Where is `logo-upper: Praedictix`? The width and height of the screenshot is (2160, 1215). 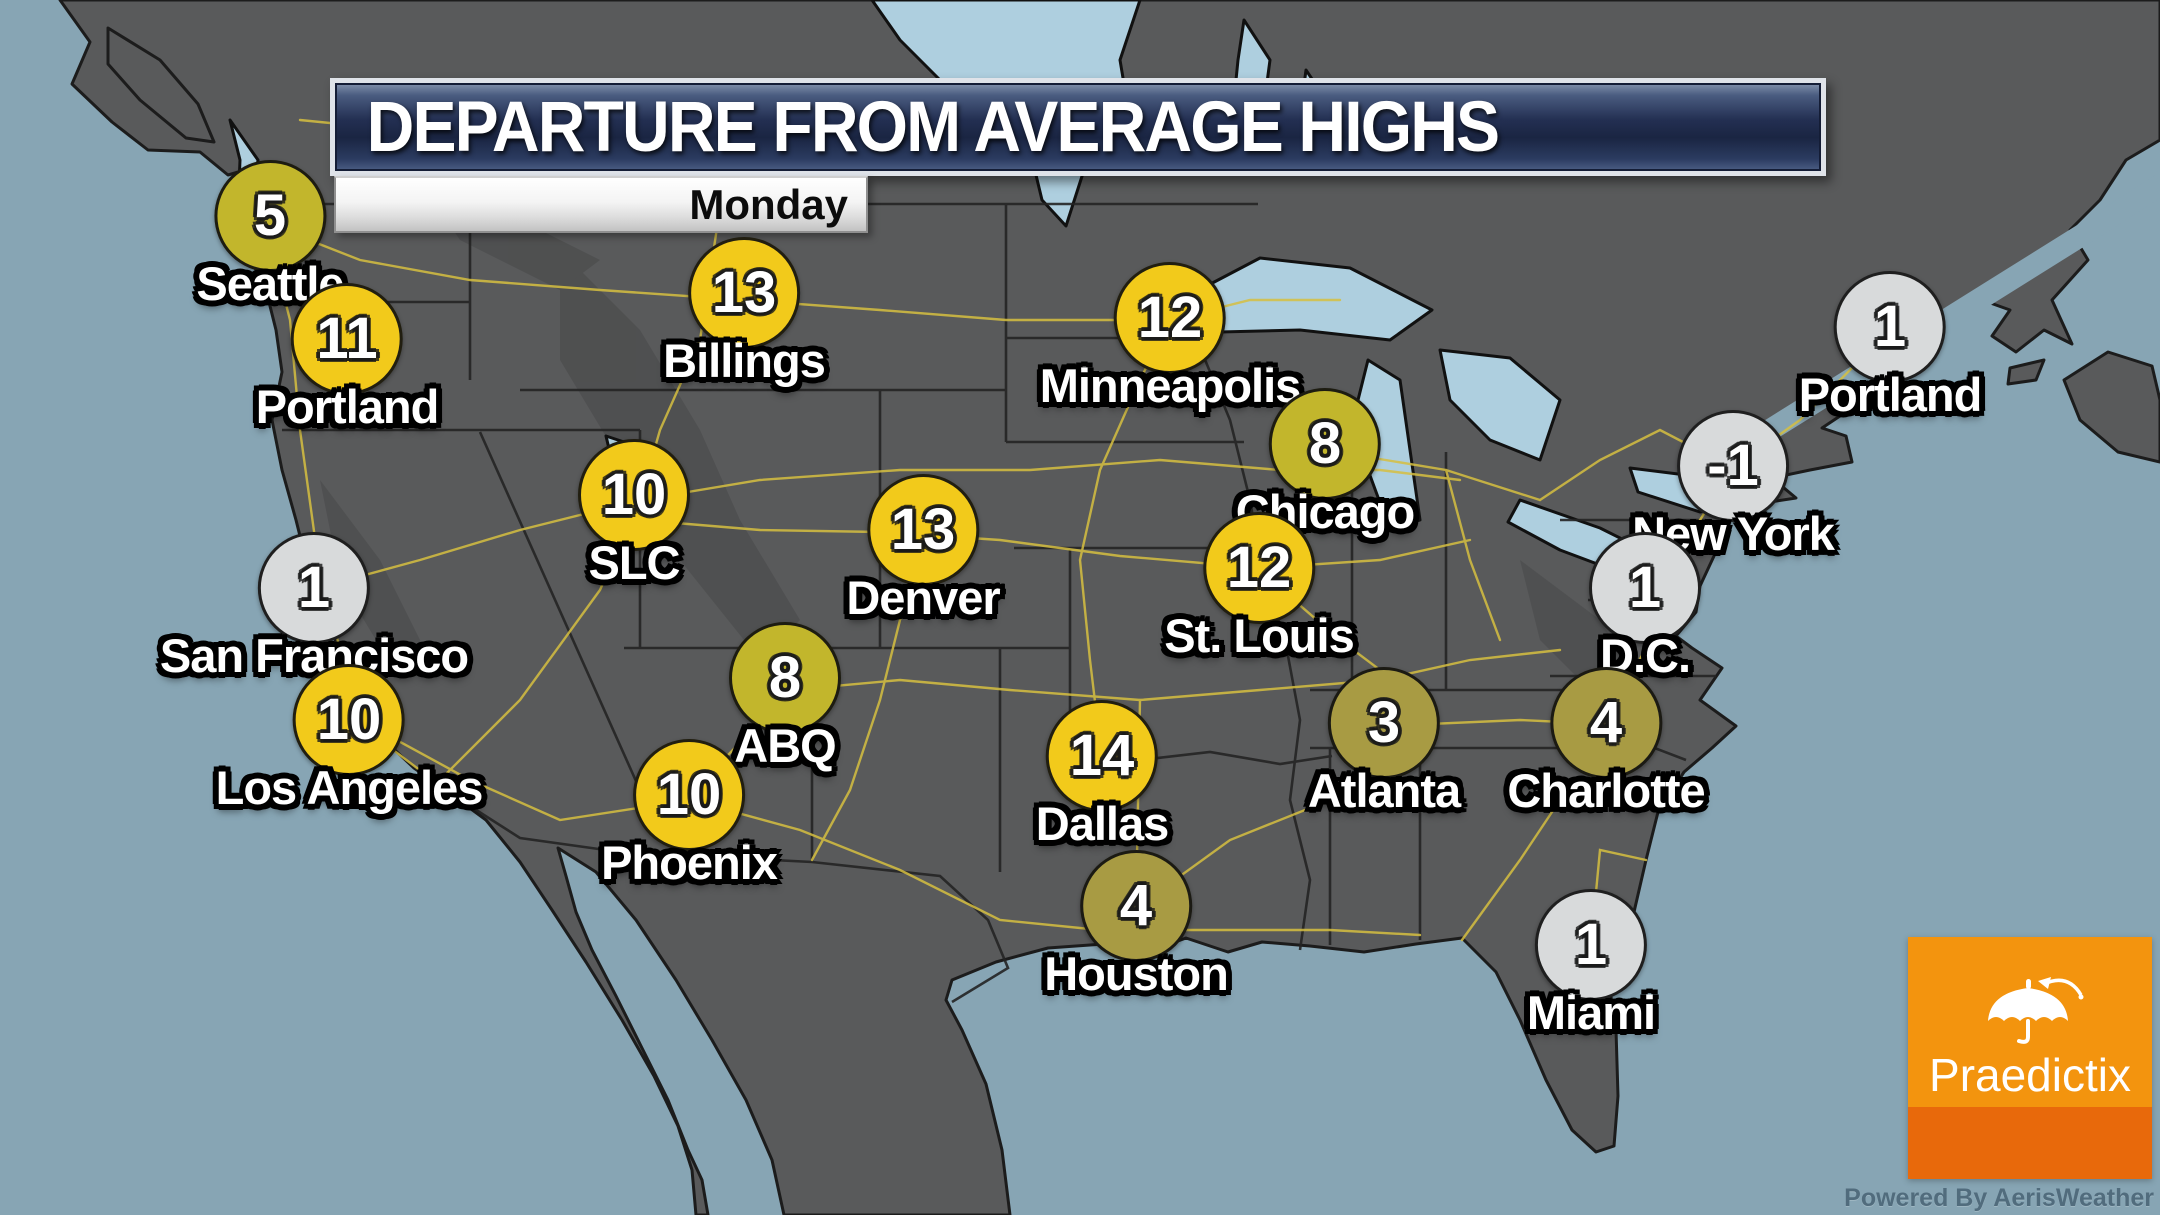
logo-upper: Praedictix is located at coordinates (2030, 1022).